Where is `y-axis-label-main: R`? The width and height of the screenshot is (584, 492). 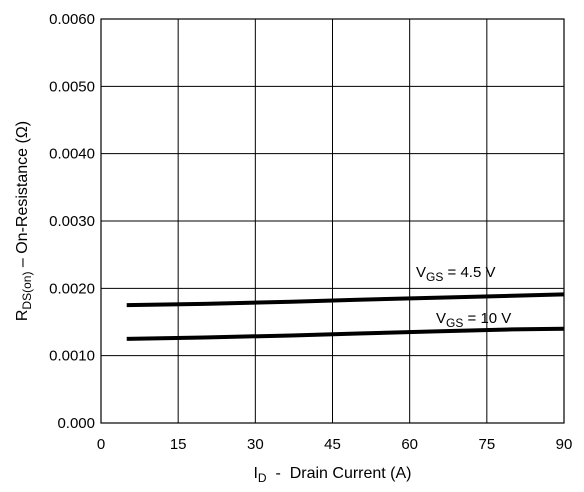
y-axis-label-main: R is located at coordinates (22, 316).